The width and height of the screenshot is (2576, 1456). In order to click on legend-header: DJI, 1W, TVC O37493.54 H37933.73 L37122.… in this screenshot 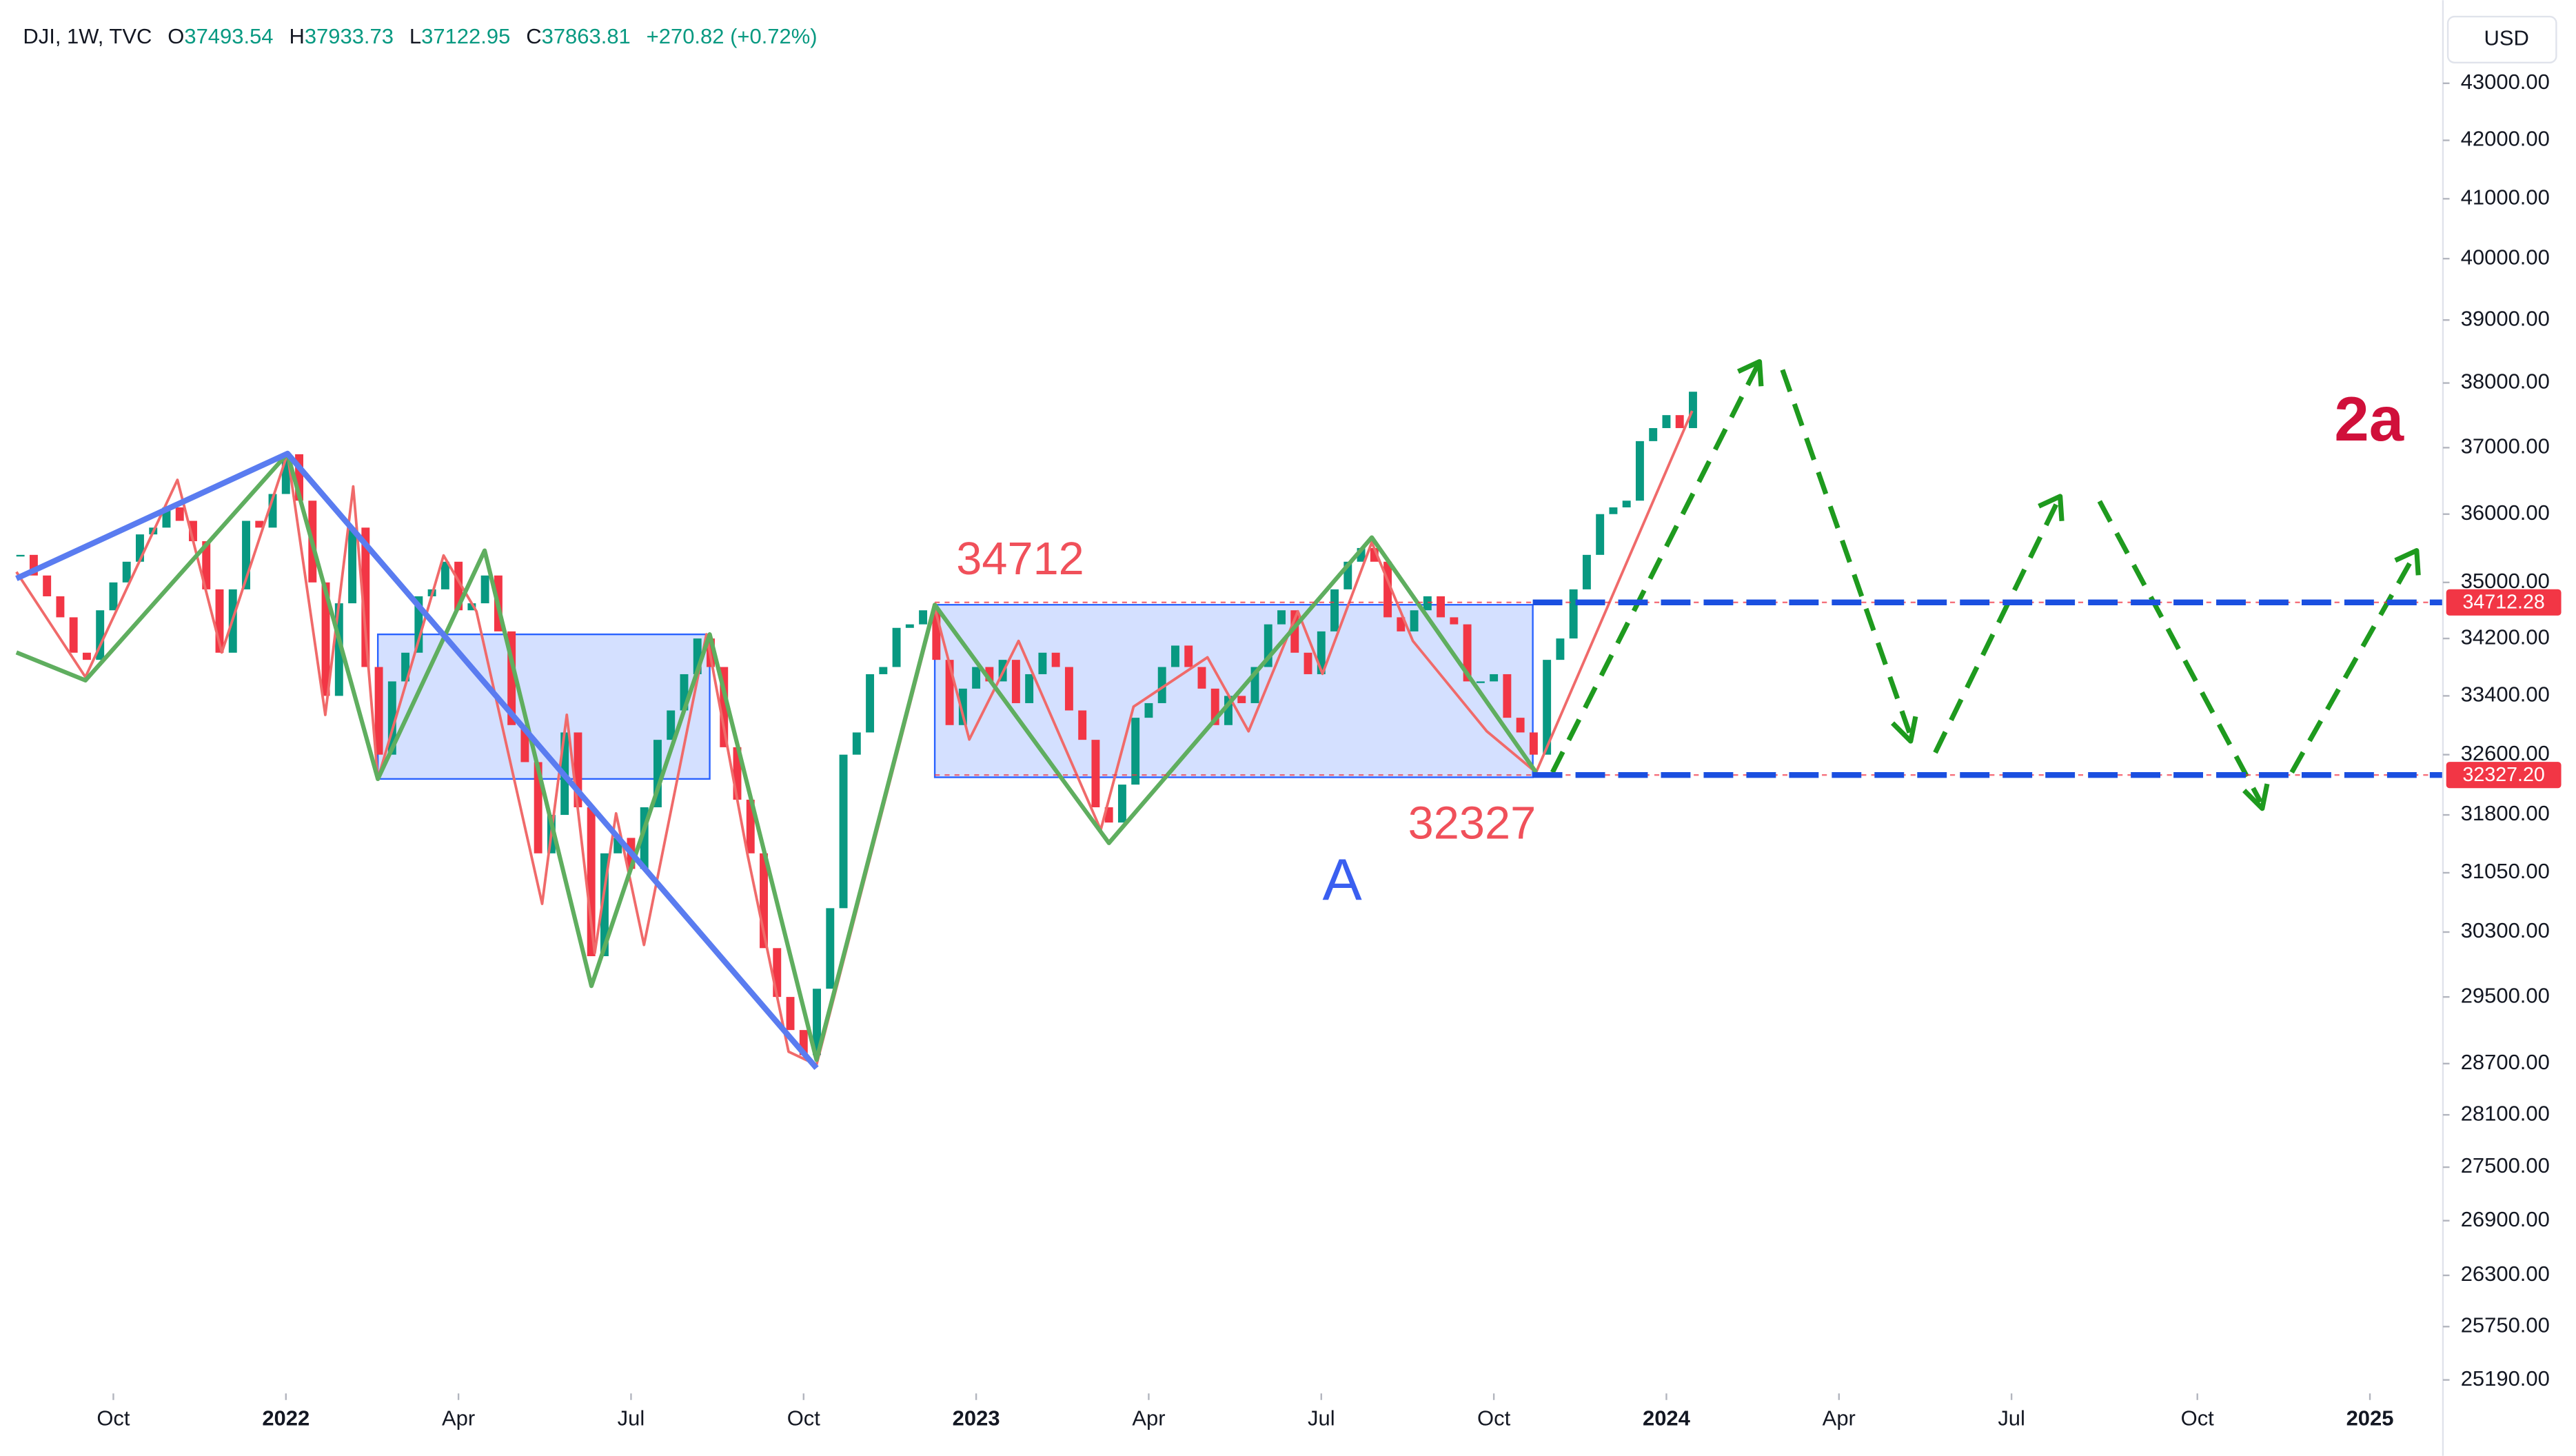, I will do `click(420, 36)`.